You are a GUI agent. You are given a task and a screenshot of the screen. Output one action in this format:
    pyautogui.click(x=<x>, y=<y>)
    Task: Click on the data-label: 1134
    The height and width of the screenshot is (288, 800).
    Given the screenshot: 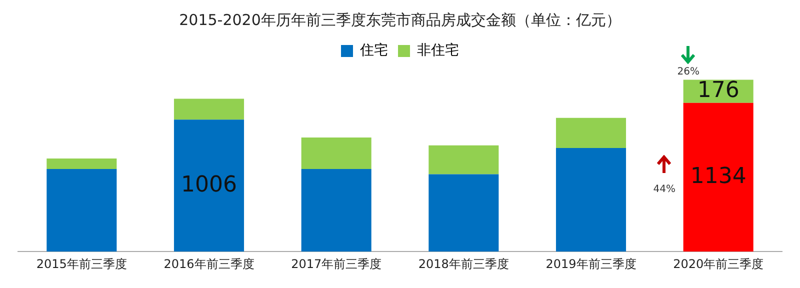 What is the action you would take?
    pyautogui.click(x=718, y=176)
    